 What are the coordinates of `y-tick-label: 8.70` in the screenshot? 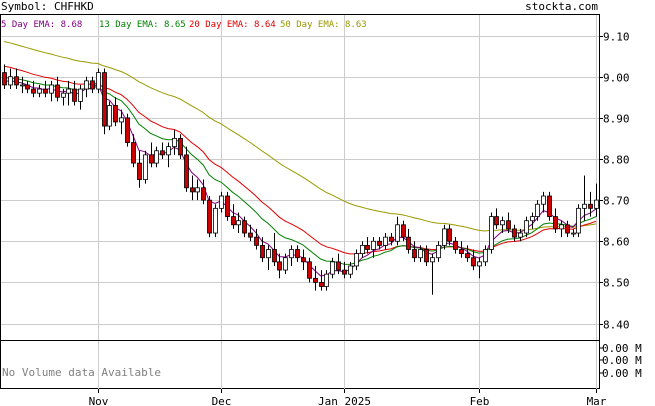 It's located at (616, 201).